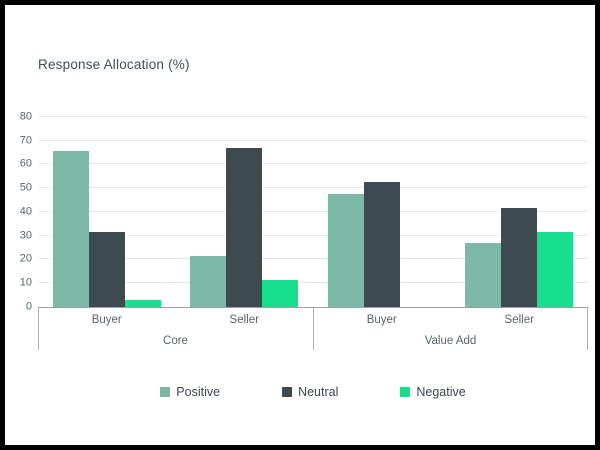  What do you see at coordinates (25, 163) in the screenshot?
I see `y-tick-label-60: 60` at bounding box center [25, 163].